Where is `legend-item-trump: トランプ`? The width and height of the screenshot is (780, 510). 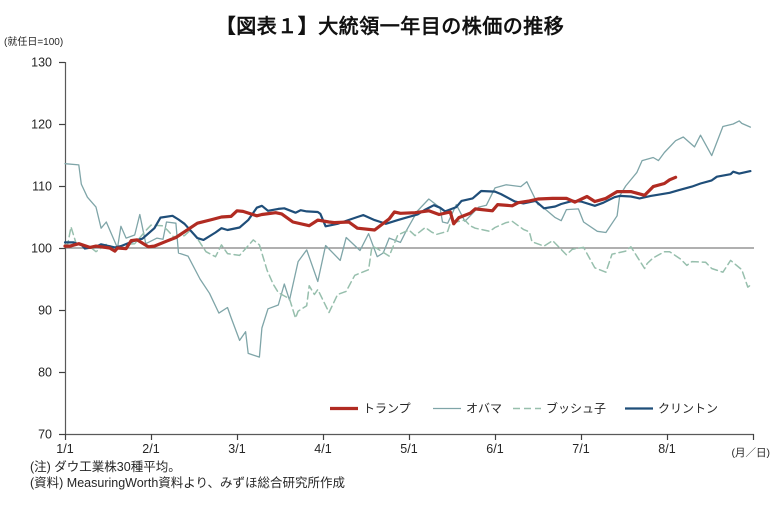 legend-item-trump: トランプ is located at coordinates (370, 409).